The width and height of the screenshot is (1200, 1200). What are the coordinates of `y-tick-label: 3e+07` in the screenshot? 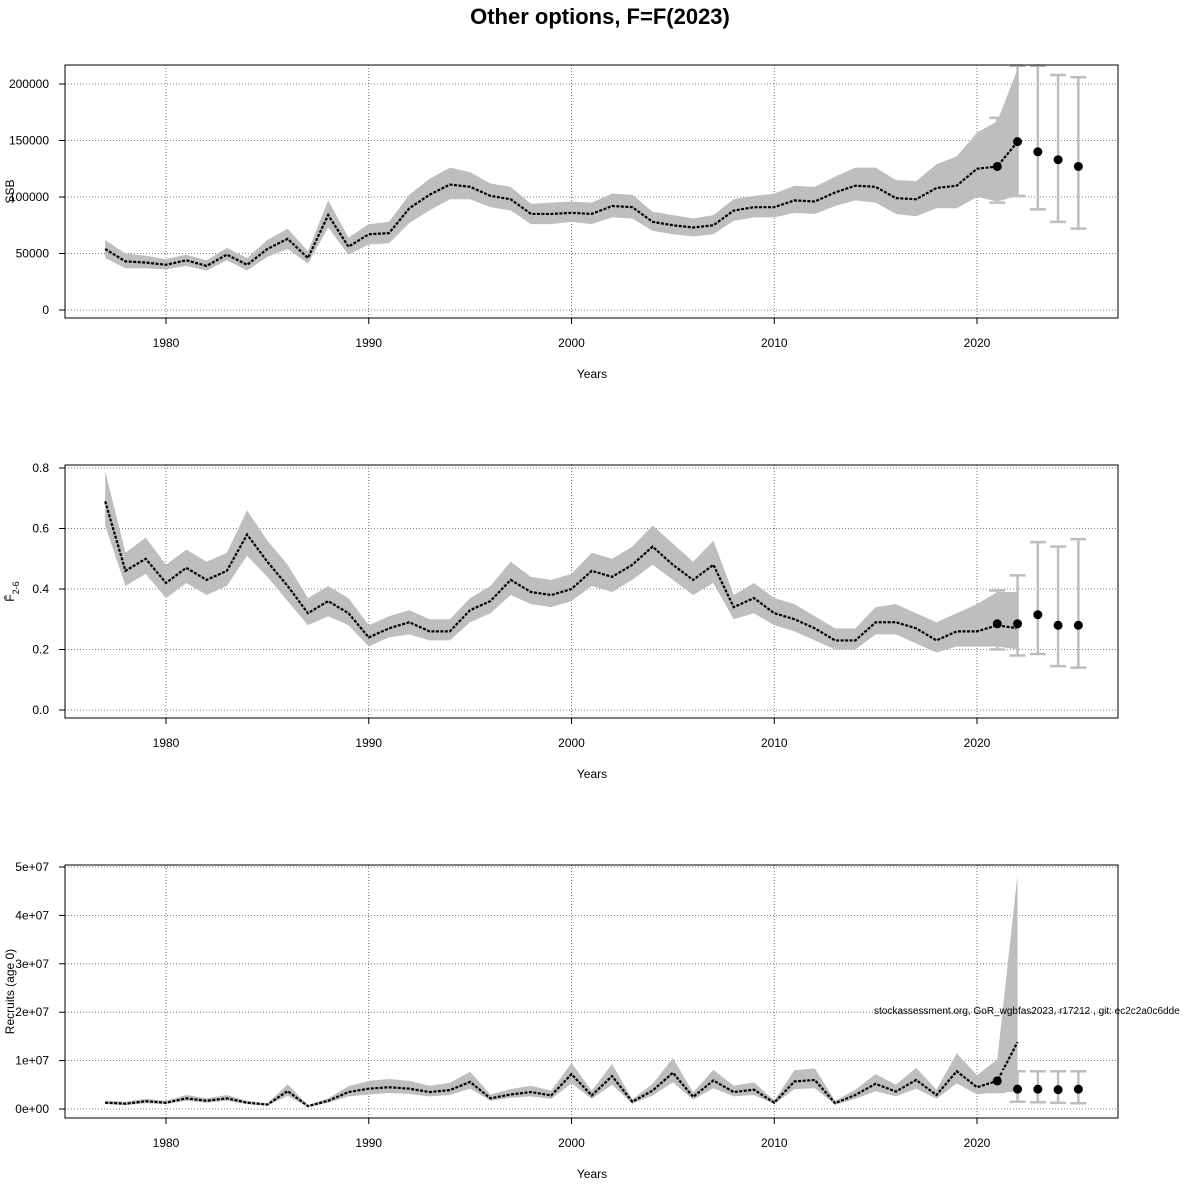 It's located at (32, 964).